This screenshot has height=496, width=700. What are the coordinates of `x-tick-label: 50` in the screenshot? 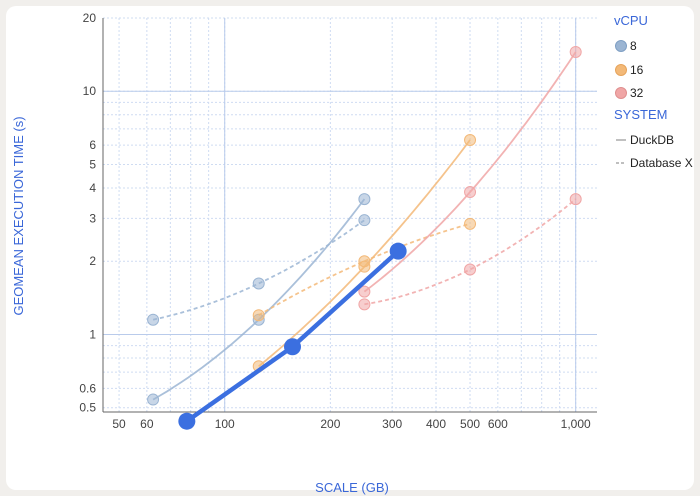 It's located at (119, 424).